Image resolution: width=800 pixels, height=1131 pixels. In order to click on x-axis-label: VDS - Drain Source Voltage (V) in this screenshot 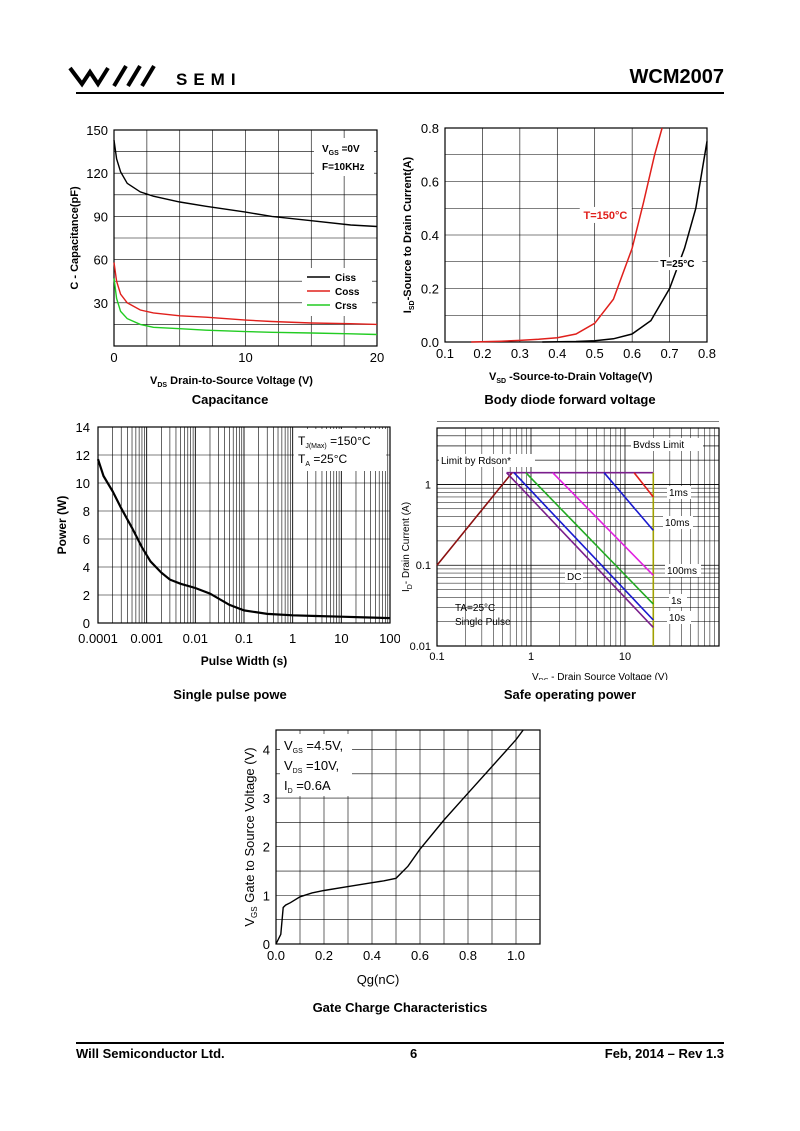, I will do `click(600, 676)`.